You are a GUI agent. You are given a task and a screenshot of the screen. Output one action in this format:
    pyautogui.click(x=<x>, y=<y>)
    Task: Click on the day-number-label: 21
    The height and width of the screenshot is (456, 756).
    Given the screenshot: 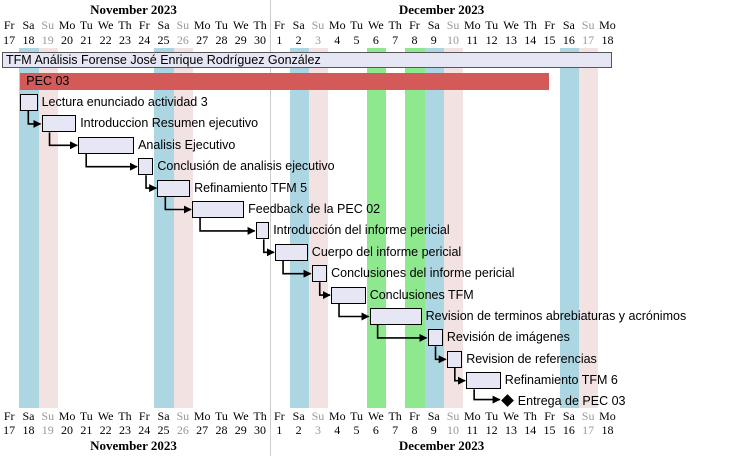 What is the action you would take?
    pyautogui.click(x=86, y=40)
    